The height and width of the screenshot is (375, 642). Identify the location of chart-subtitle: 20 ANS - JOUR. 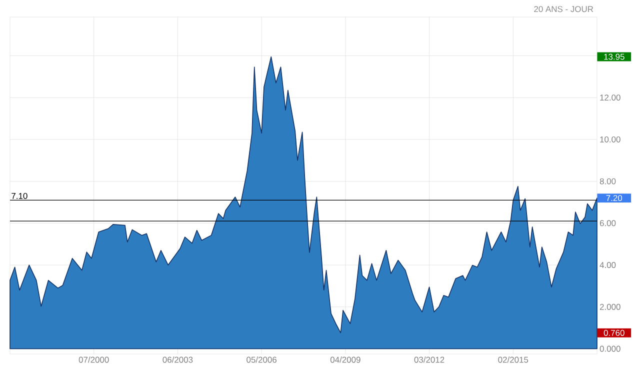
(564, 9).